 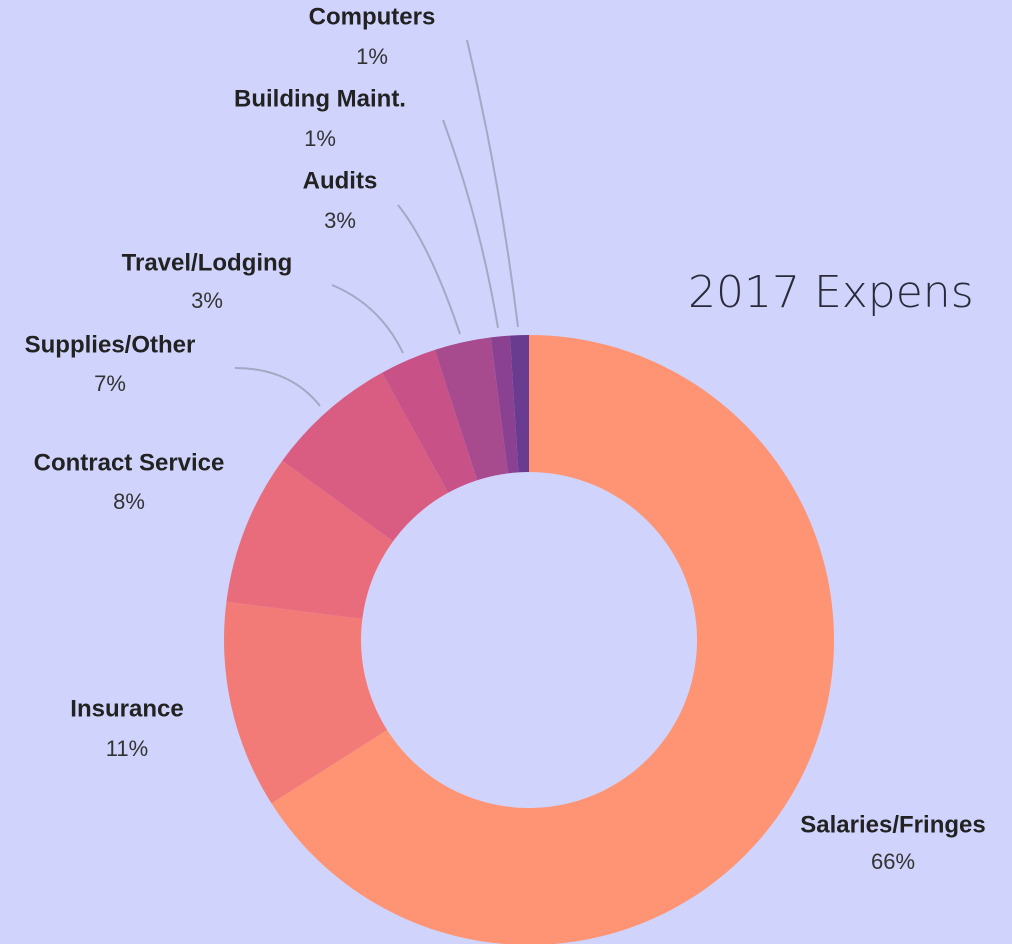 What do you see at coordinates (126, 708) in the screenshot?
I see `slice-label: Insurance` at bounding box center [126, 708].